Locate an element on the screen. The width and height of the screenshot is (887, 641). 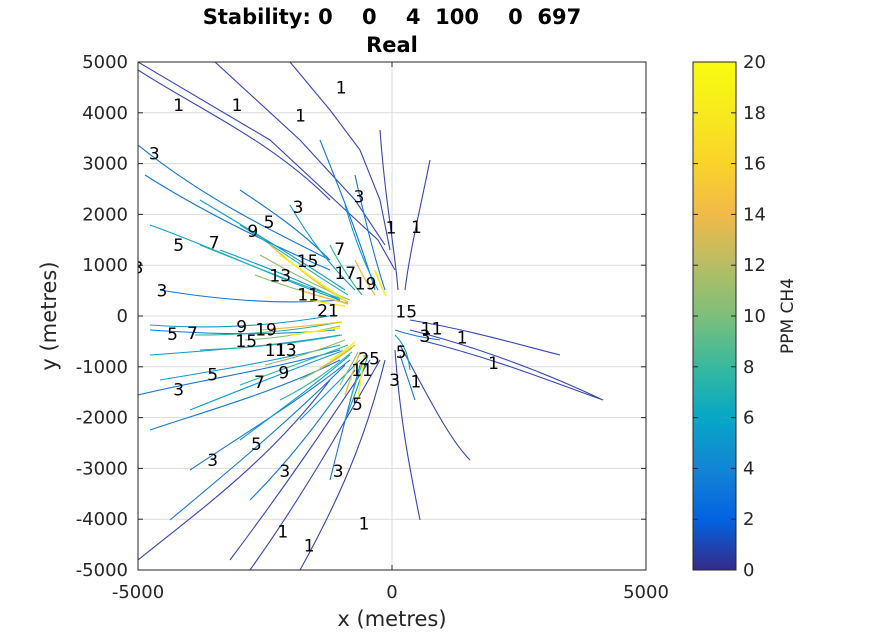
y-axis-label: y (metres) is located at coordinates (49, 315).